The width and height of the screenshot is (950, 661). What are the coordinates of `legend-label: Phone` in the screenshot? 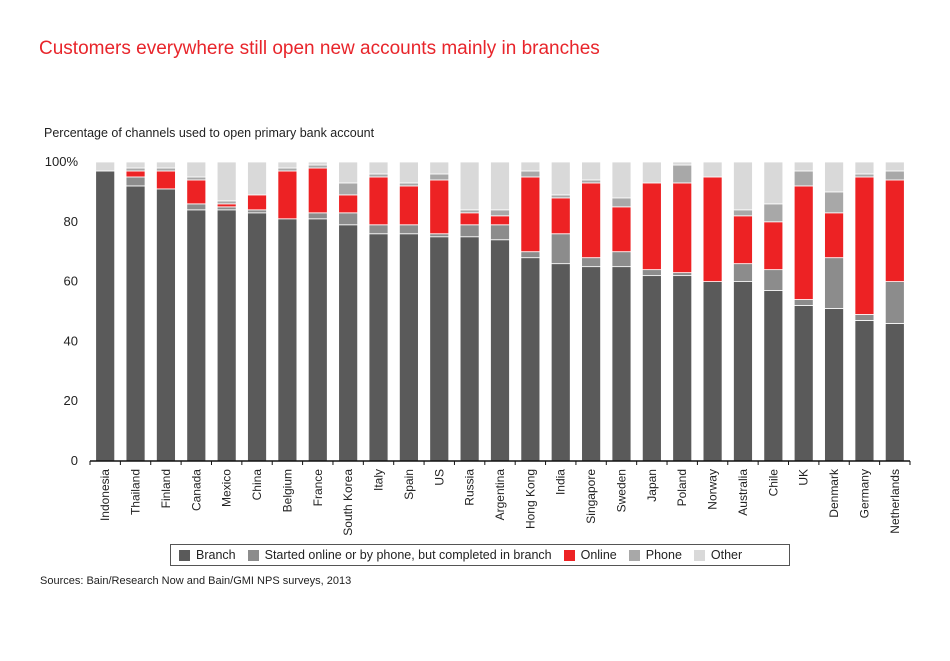 It's located at (663, 555).